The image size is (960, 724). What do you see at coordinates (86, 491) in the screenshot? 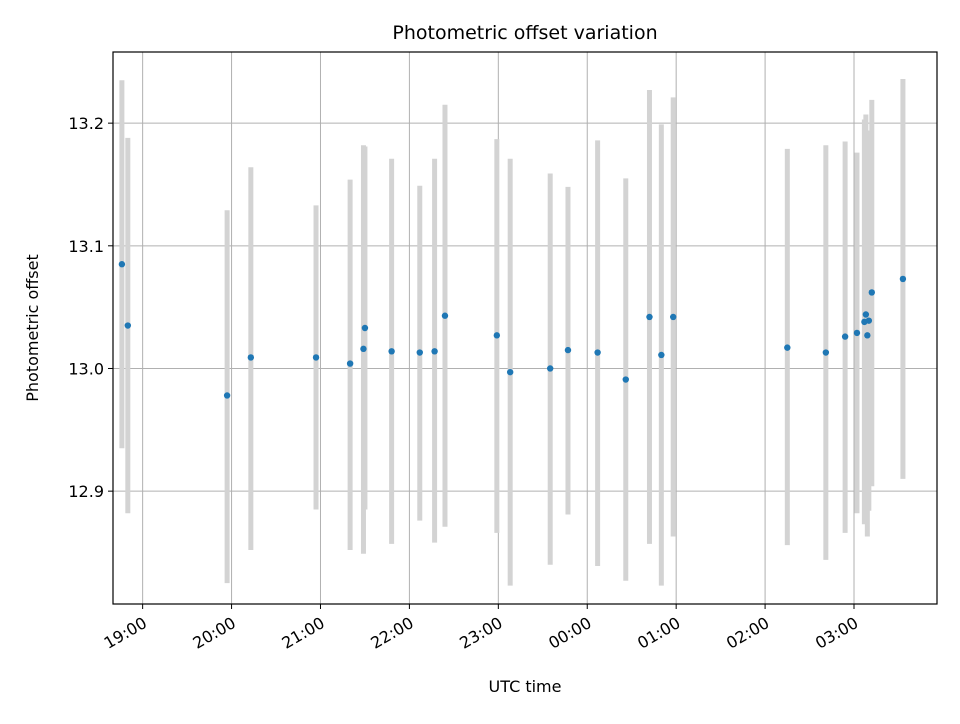
I see `y-tick-label: 12.9` at bounding box center [86, 491].